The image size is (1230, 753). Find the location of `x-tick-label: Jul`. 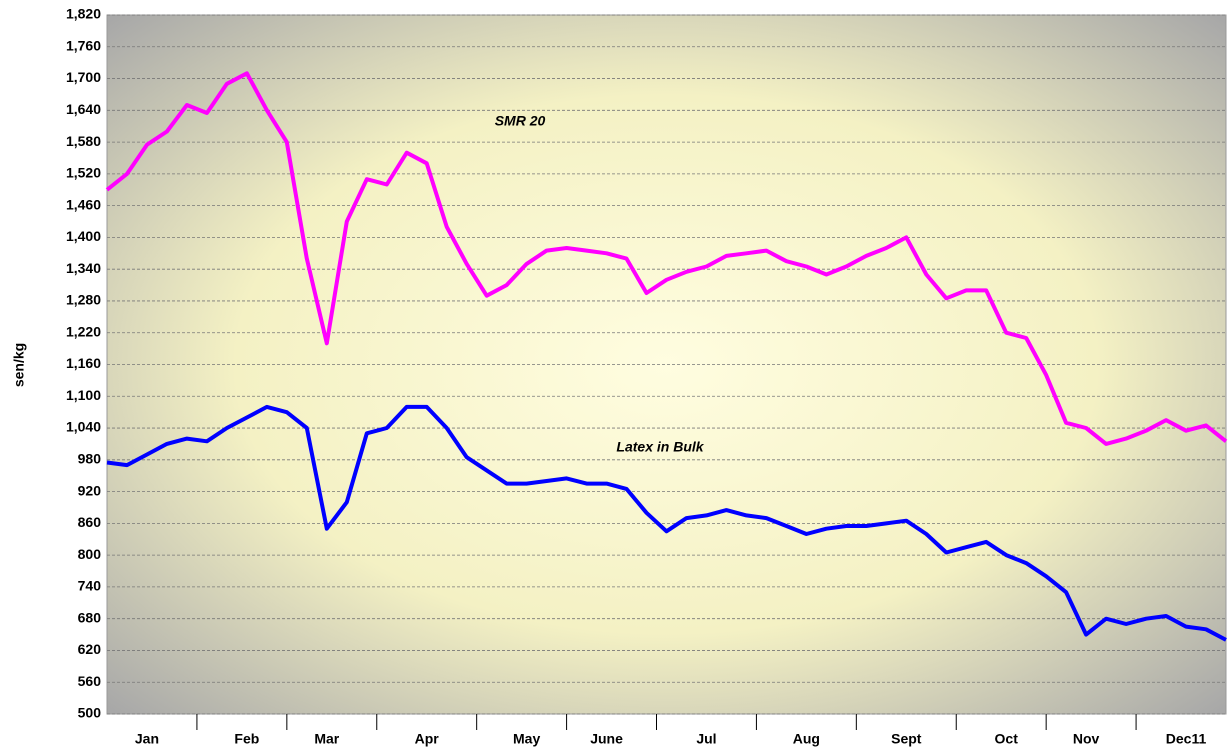

x-tick-label: Jul is located at coordinates (706, 739).